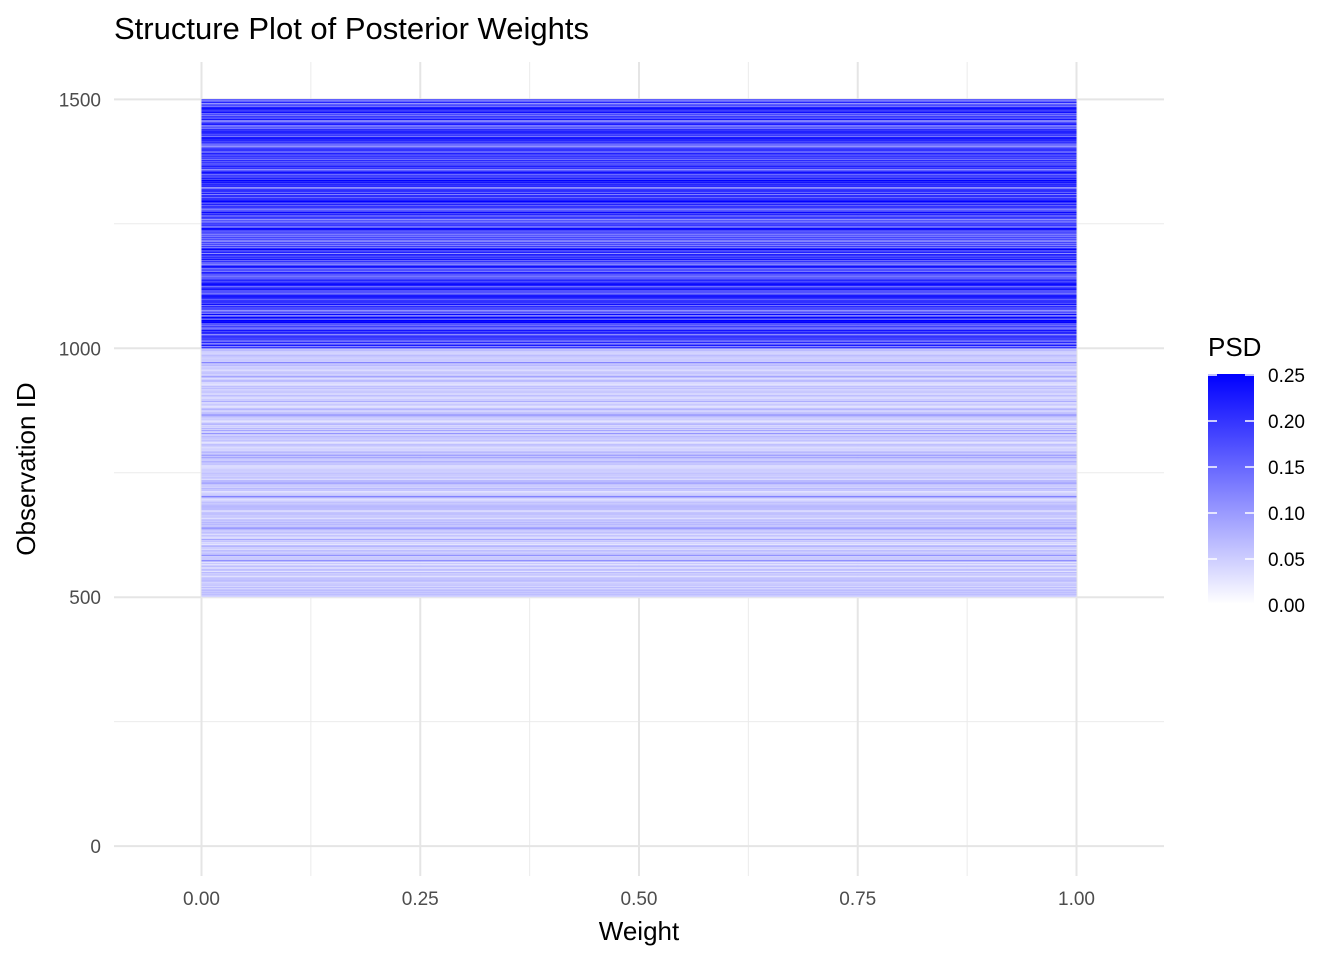 This screenshot has height=960, width=1344. I want to click on x-tick-label: 0.00, so click(201, 899).